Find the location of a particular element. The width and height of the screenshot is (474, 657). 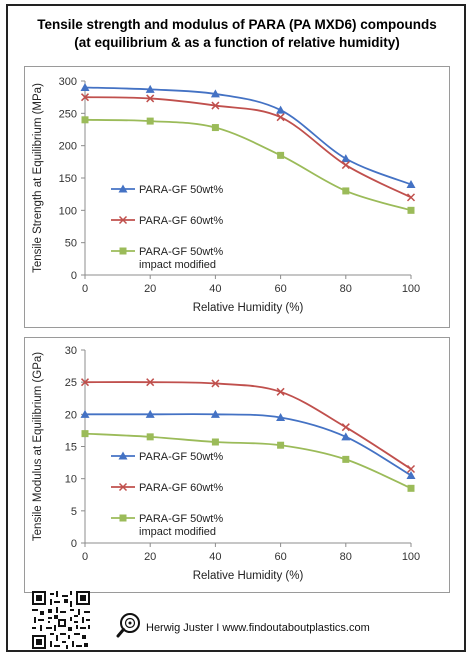

y-axis-label: Tensile Modulus at Equilibrium (GPa) is located at coordinates (38, 446).